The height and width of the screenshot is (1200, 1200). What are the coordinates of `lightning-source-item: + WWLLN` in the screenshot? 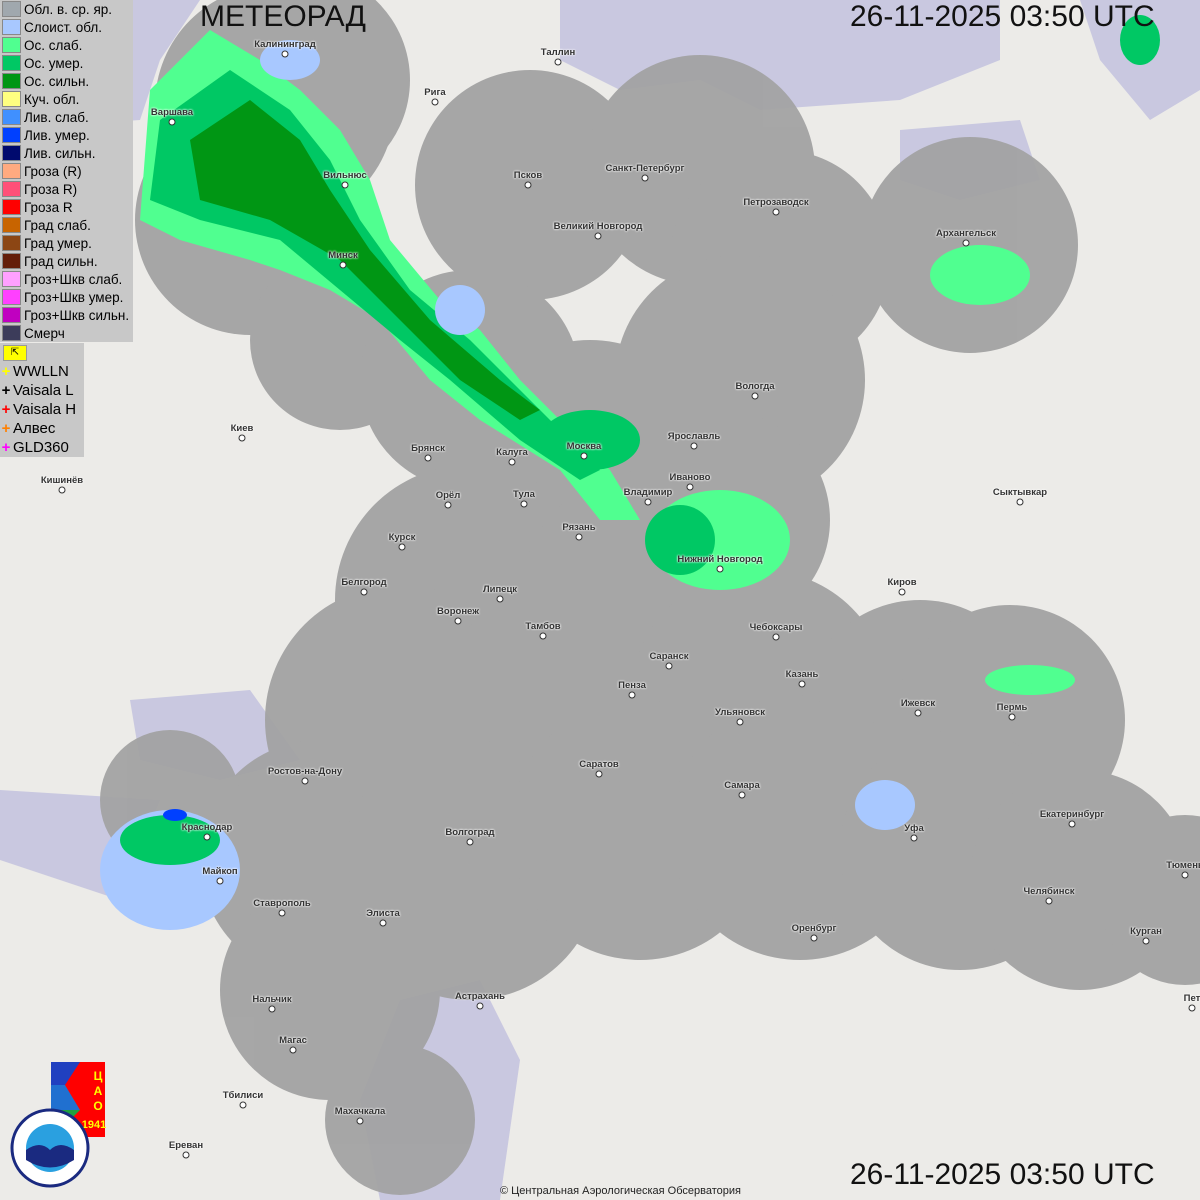 It's located at (42, 371).